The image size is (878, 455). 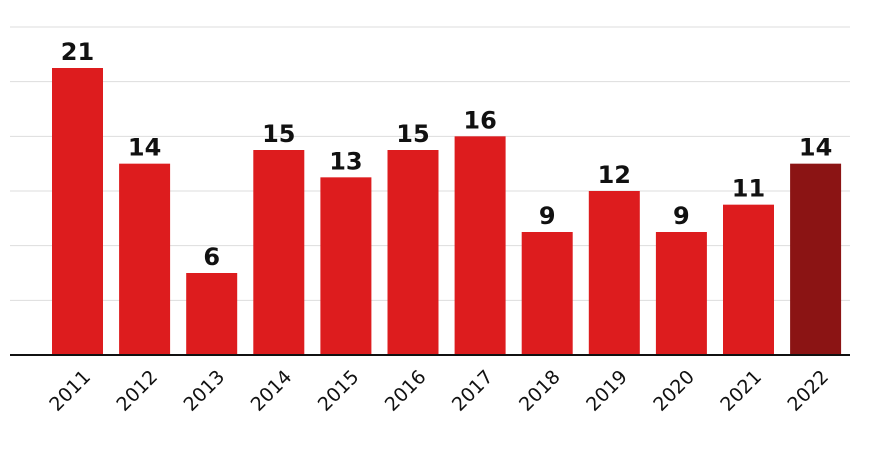 I want to click on bar-2016, so click(x=413, y=252).